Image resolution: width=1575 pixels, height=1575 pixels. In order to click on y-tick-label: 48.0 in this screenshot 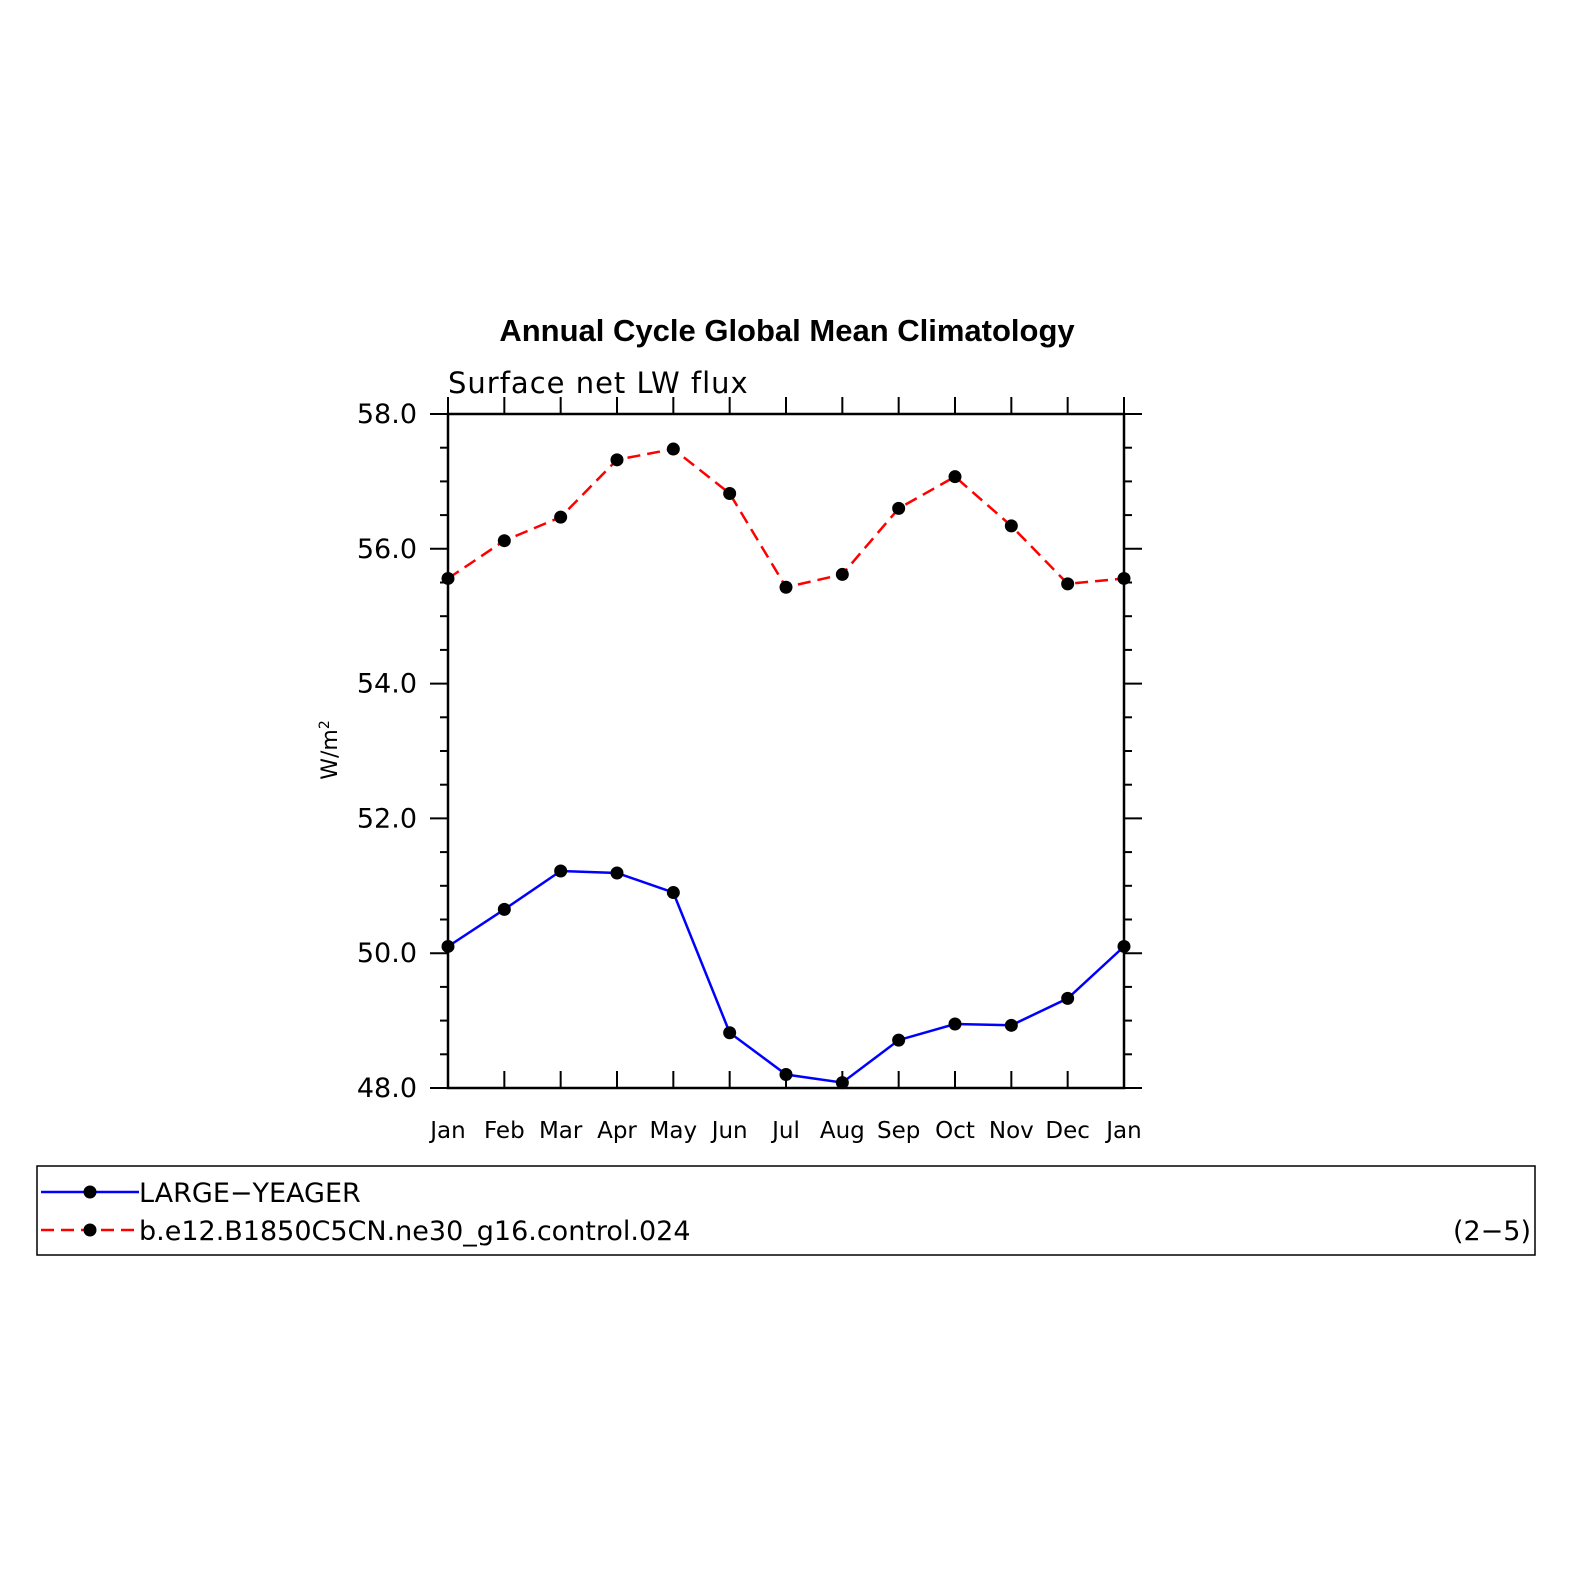, I will do `click(387, 1088)`.